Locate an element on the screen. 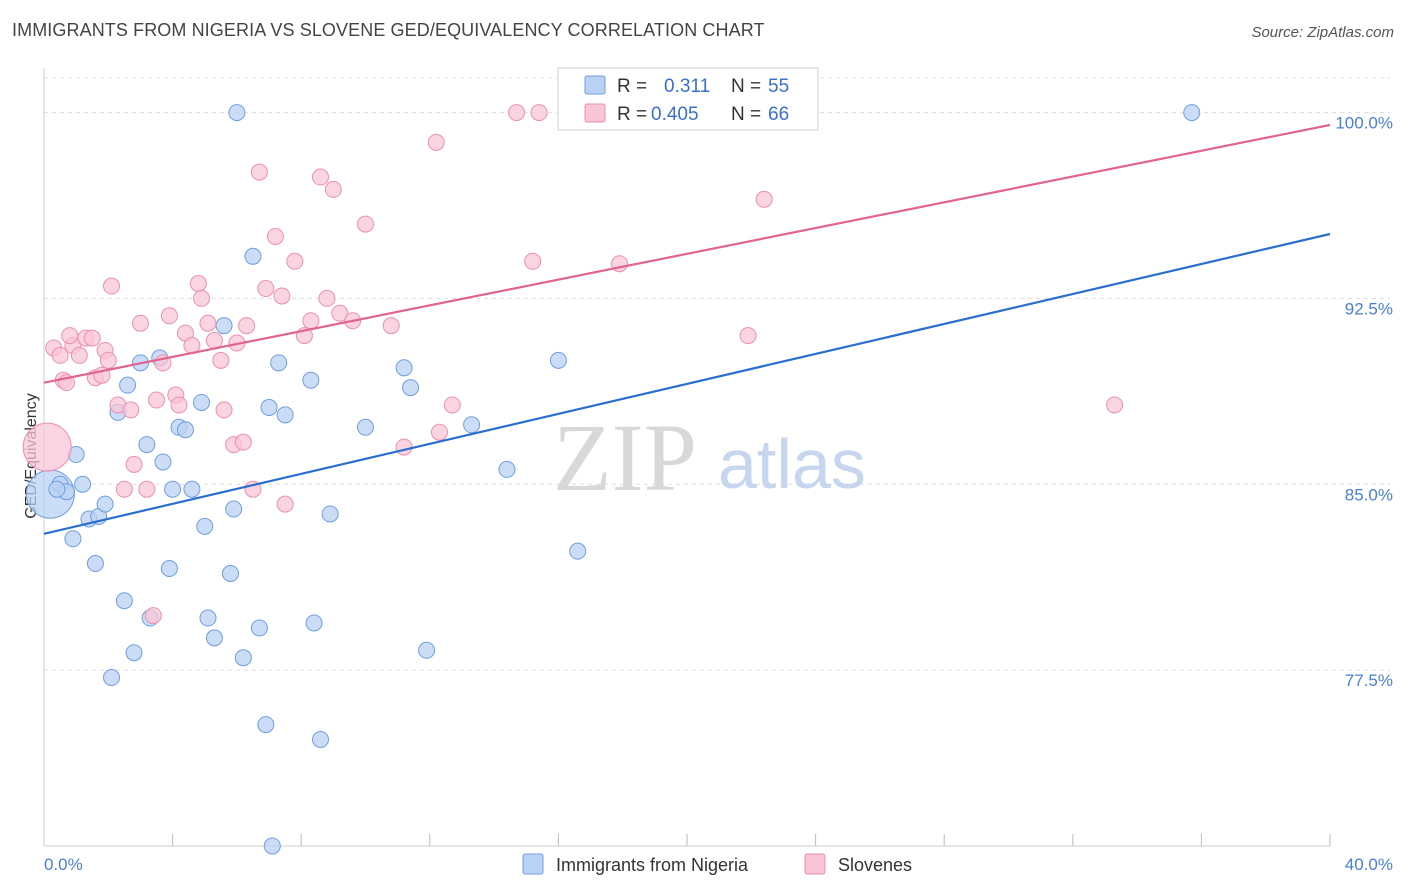 This screenshot has width=1406, height=892. series-legend-swatch-slovenes is located at coordinates (815, 864).